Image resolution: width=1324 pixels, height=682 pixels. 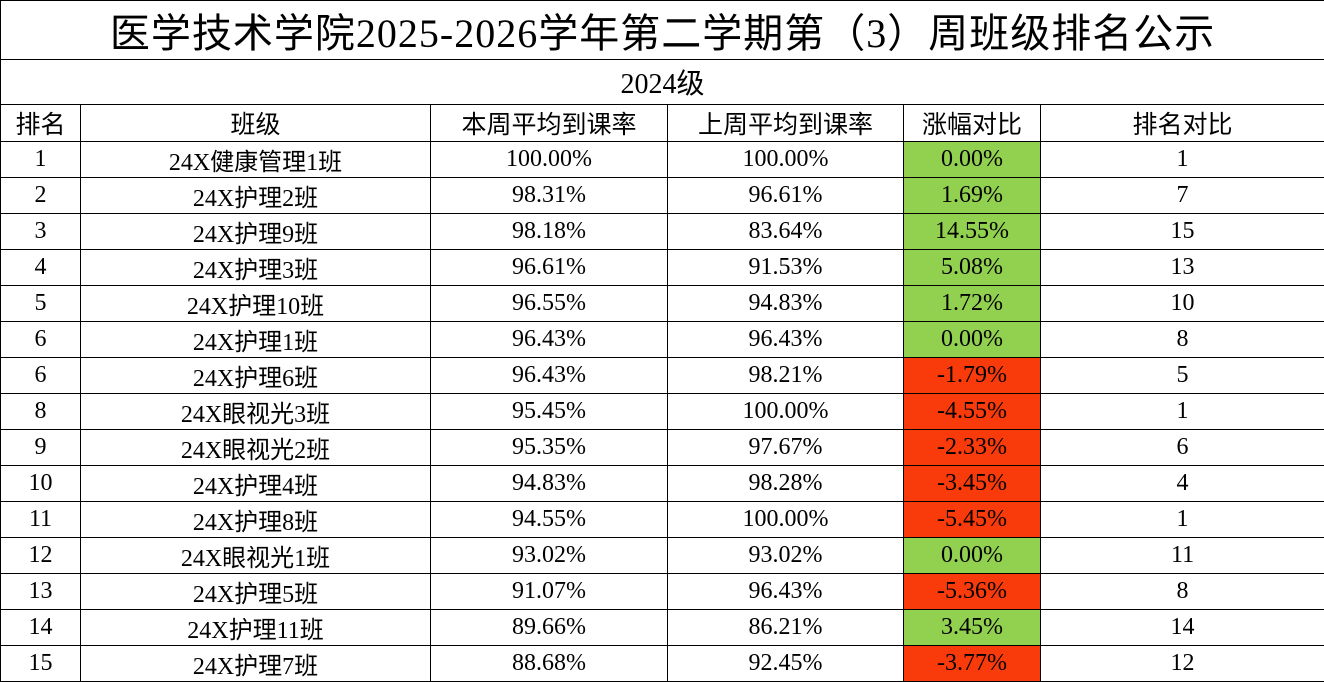 What do you see at coordinates (786, 628) in the screenshot?
I see `last-week-rate-cell: 86.21%` at bounding box center [786, 628].